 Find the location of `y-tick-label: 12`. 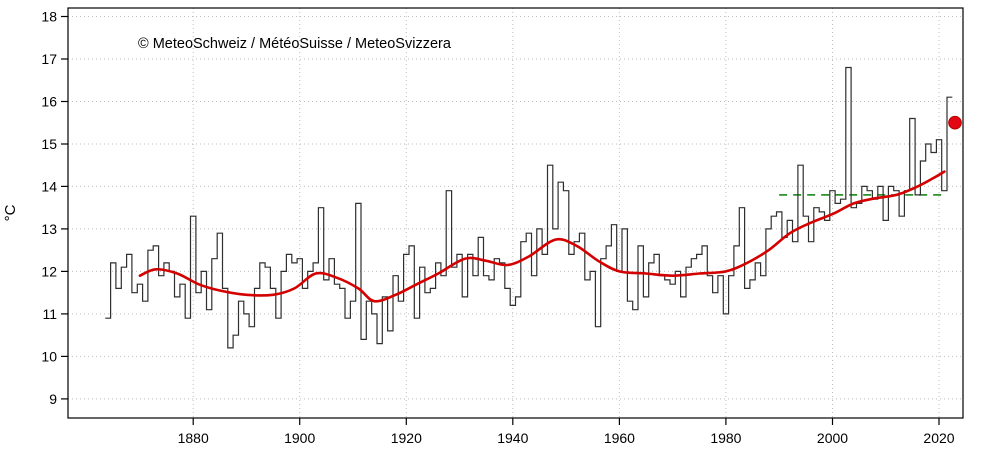

y-tick-label: 12 is located at coordinates (49, 271).